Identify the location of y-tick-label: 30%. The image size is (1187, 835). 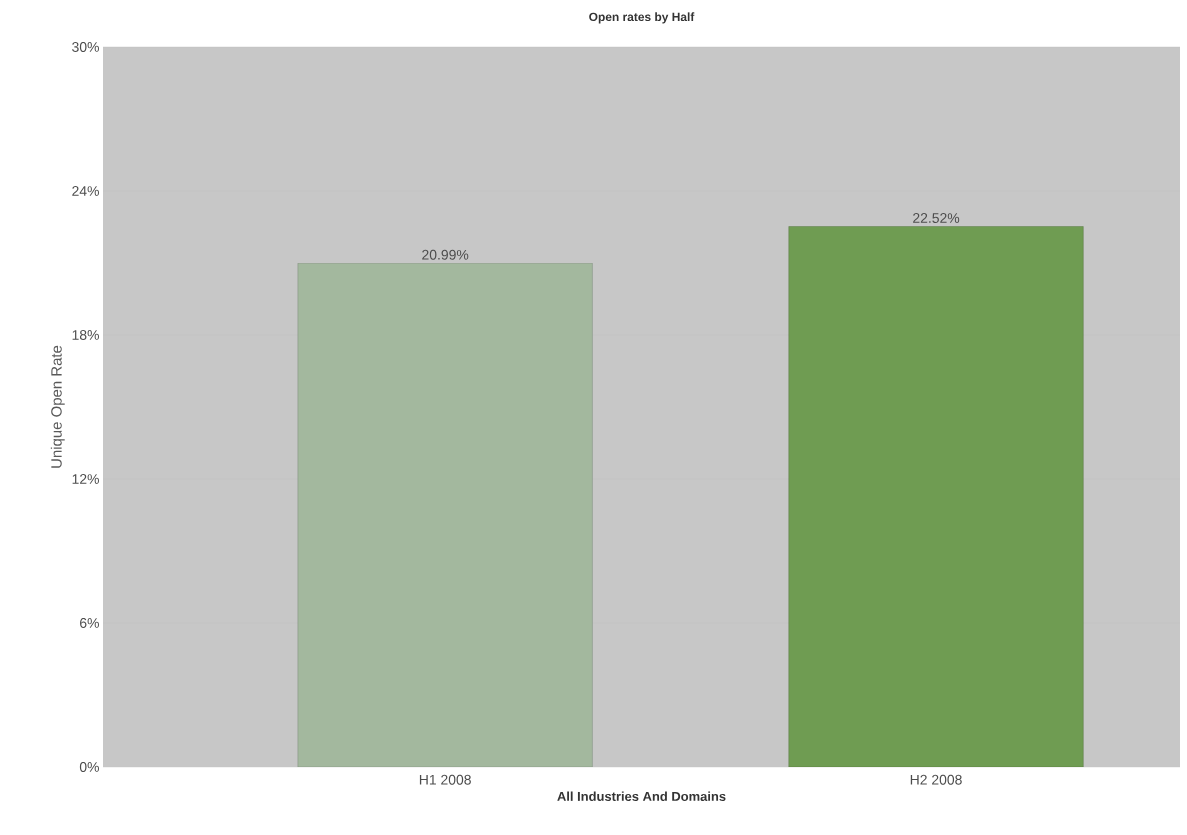
(85, 47).